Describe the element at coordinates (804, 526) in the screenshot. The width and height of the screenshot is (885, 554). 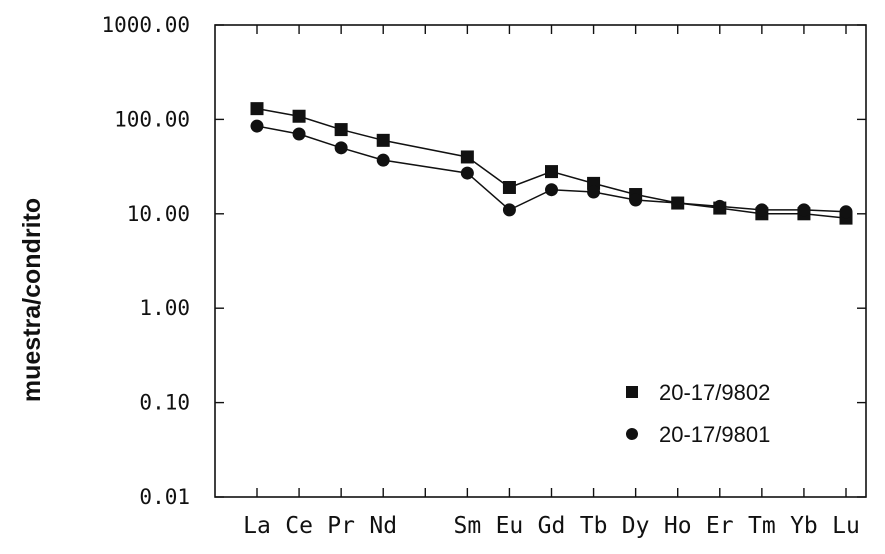
I see `x-tick-label-yb: Yb` at that location.